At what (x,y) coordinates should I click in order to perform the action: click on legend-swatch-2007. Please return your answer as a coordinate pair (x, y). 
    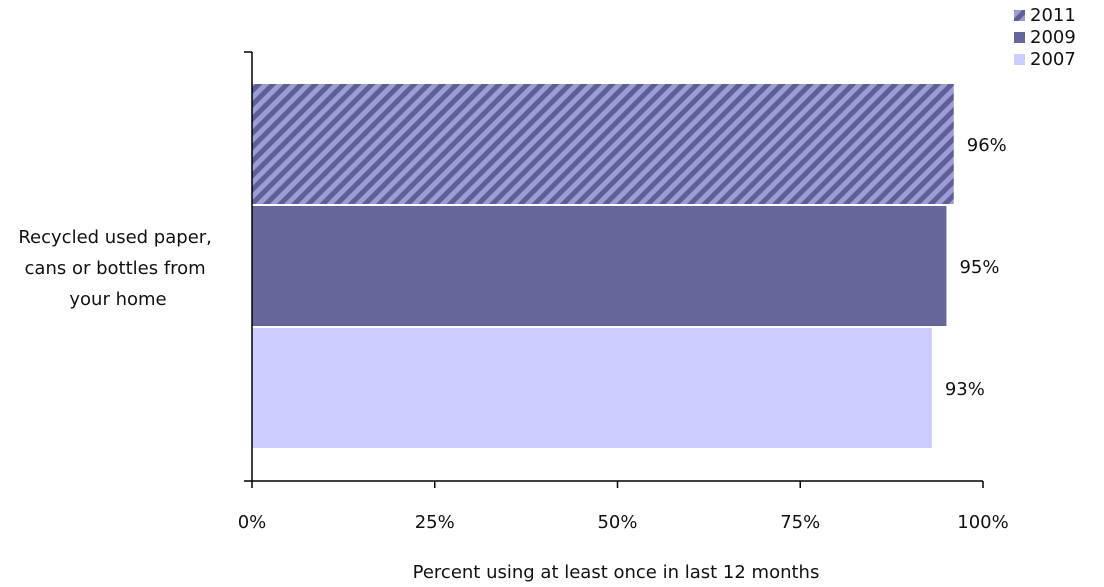
    Looking at the image, I should click on (1019, 59).